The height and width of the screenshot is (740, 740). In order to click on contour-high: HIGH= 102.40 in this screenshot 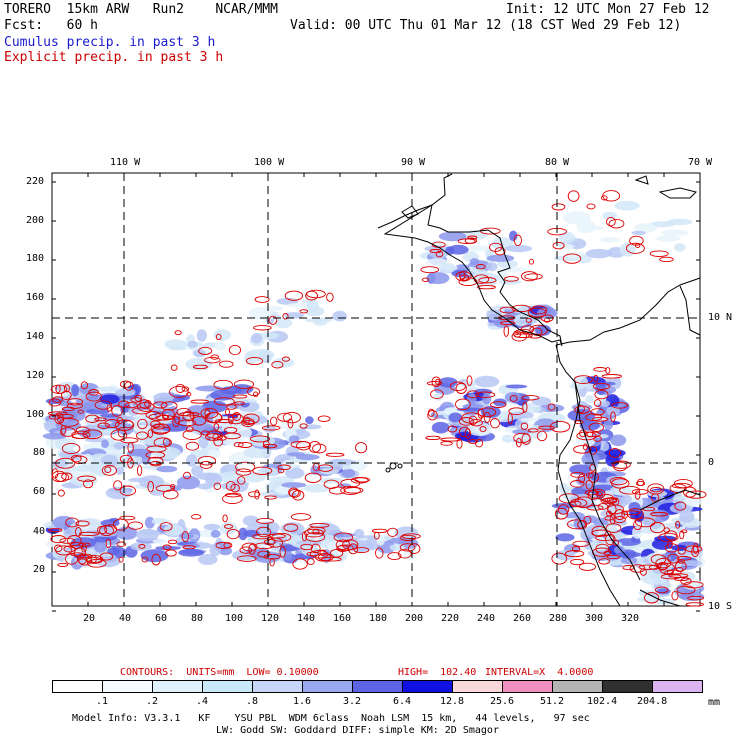, I will do `click(437, 672)`.